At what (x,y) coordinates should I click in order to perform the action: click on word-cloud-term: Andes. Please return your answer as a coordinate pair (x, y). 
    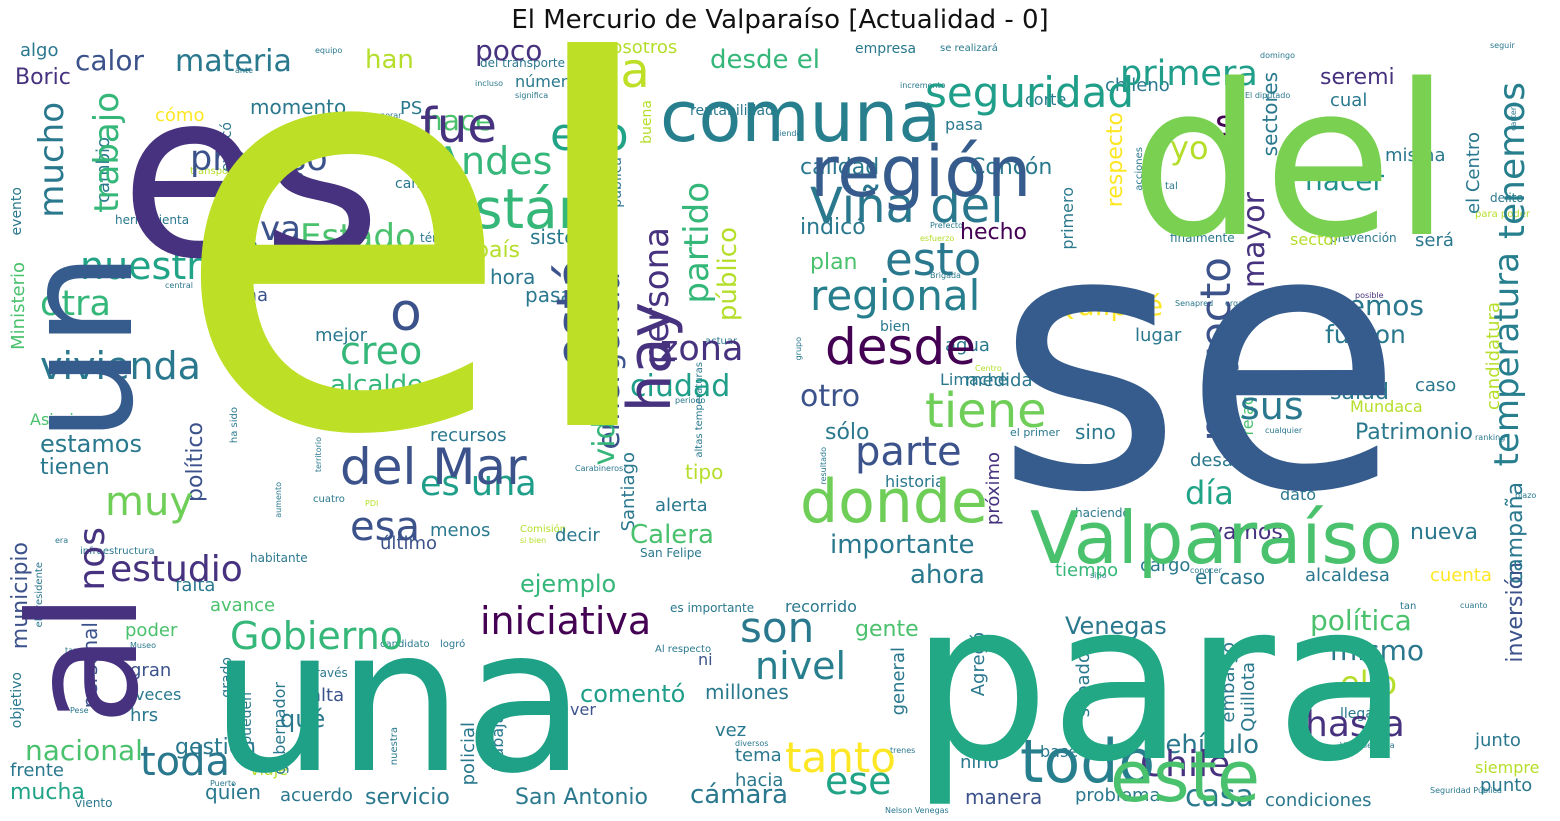
    Looking at the image, I should click on (494, 161).